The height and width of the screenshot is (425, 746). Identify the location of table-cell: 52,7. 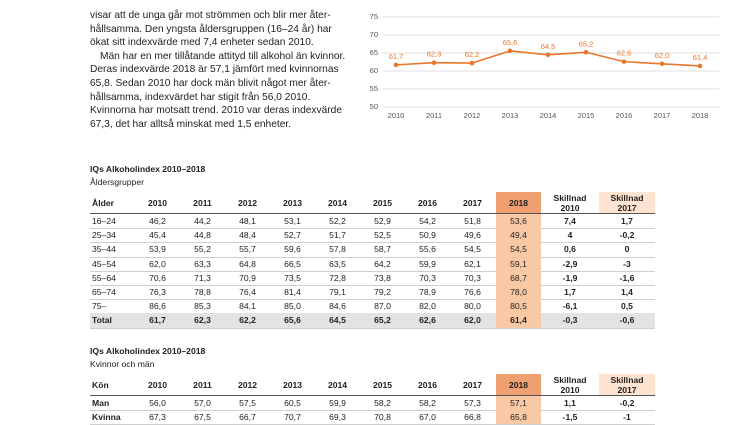
(292, 235).